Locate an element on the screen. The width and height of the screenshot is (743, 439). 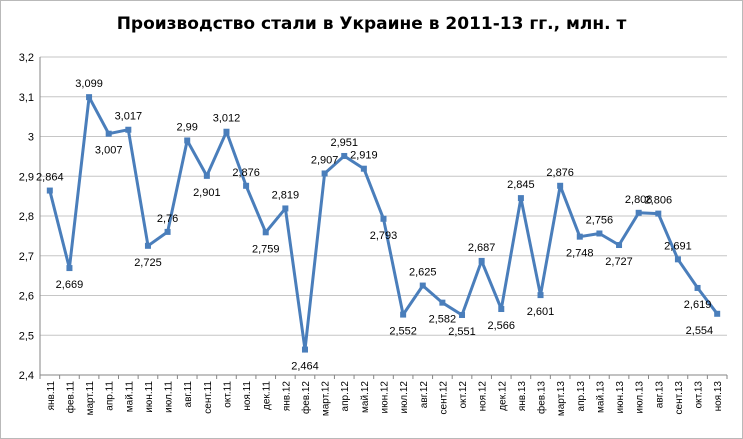
data-label: 2,551 is located at coordinates (462, 332).